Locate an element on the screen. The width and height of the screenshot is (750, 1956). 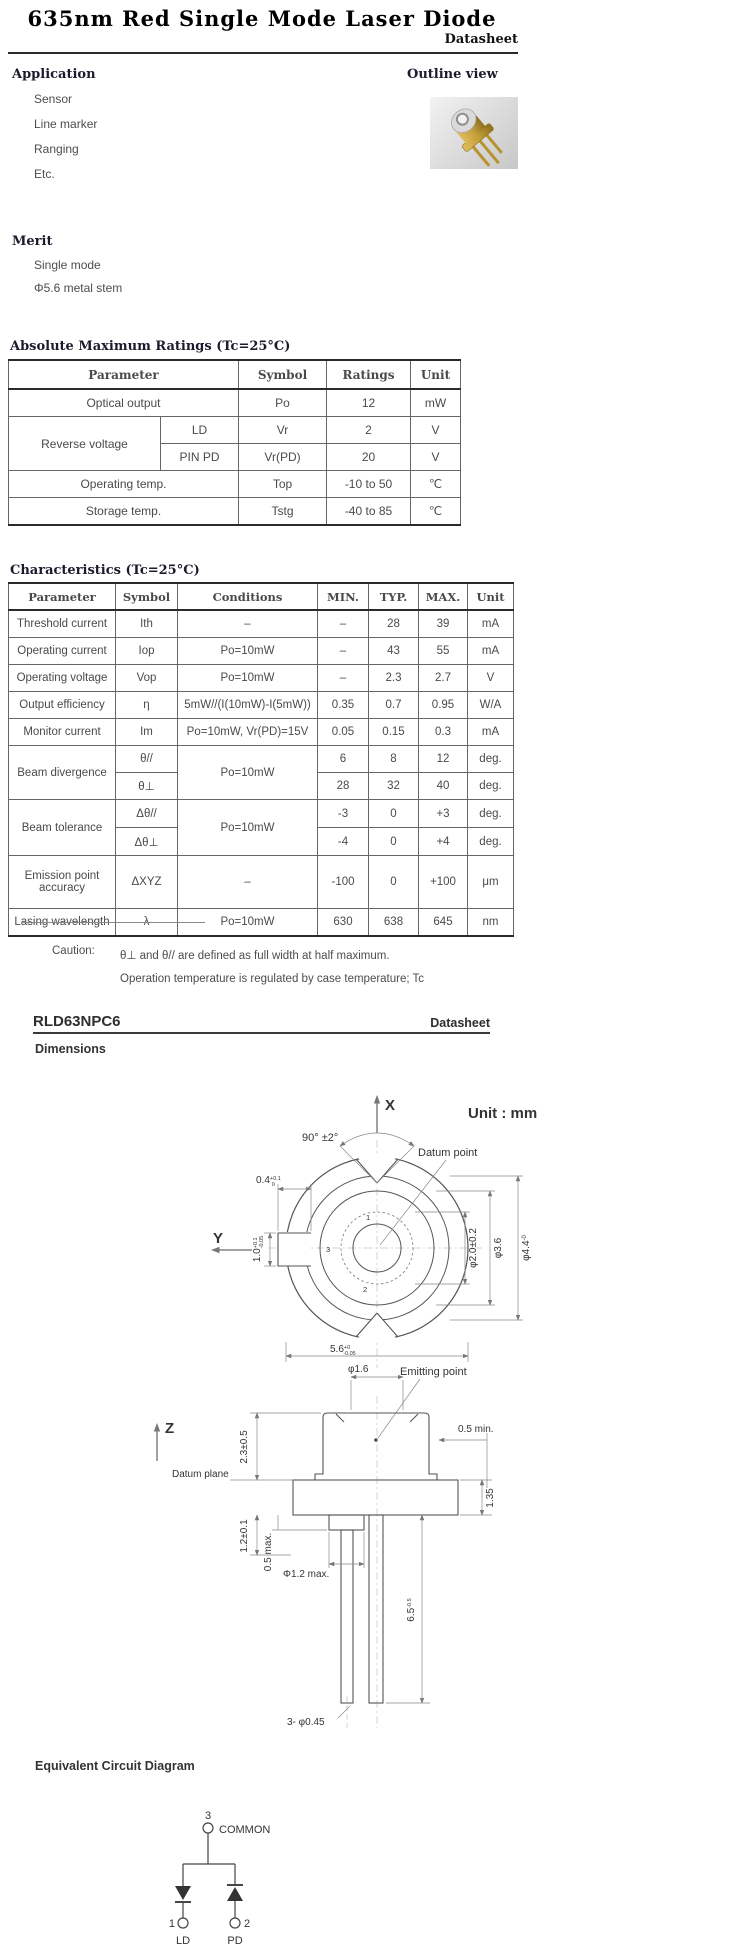
merit-list: Single mode Φ5.6 metal stem is located at coordinates (268, 277).